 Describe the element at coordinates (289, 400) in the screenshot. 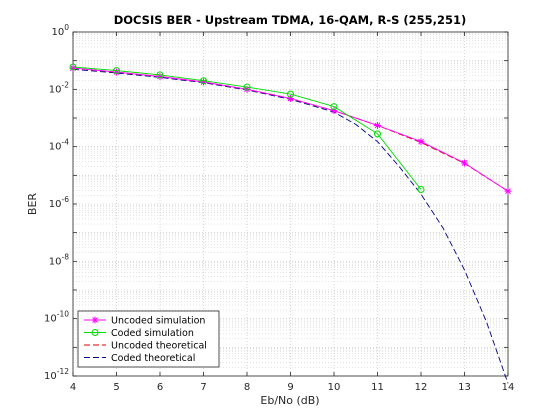

I see `x-axis-label: Eb/No (dB)` at that location.